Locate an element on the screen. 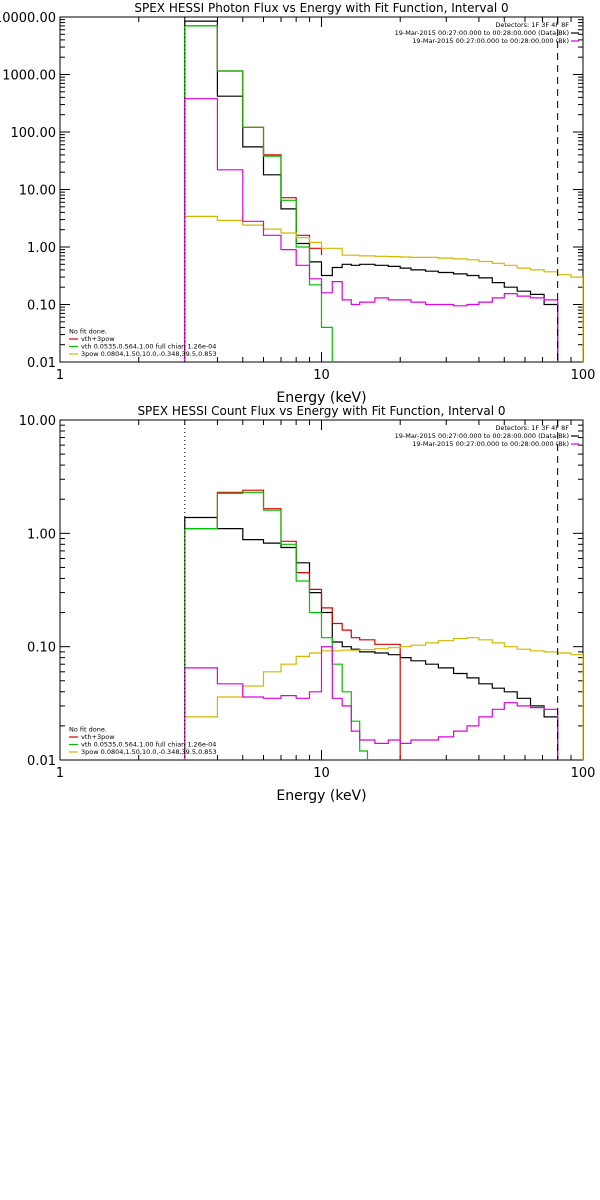  y-tick-label: 1000.00 is located at coordinates (29, 76).